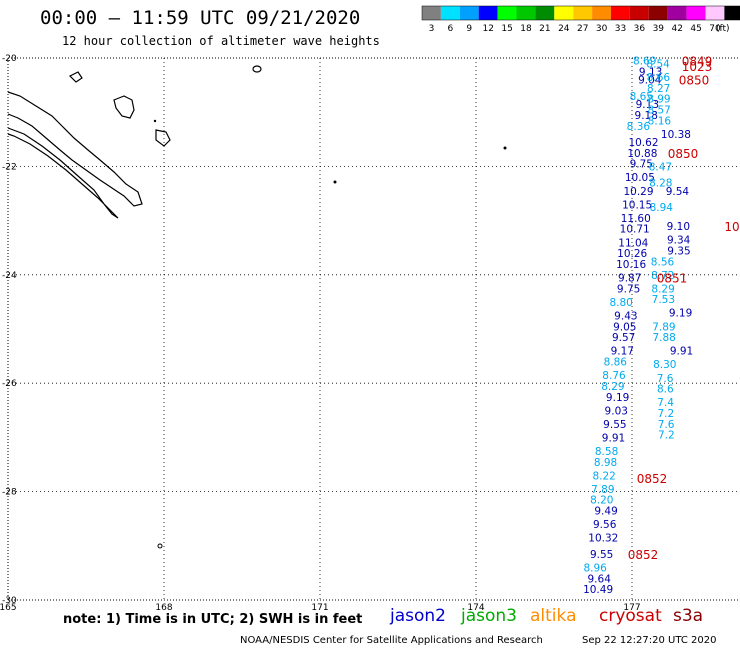 The image size is (740, 650). I want to click on island-lifou, so click(124, 107).